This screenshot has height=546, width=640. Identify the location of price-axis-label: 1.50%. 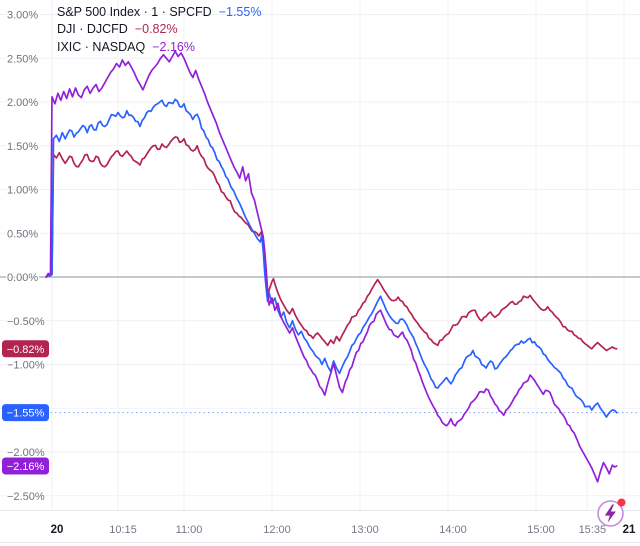
(22, 147).